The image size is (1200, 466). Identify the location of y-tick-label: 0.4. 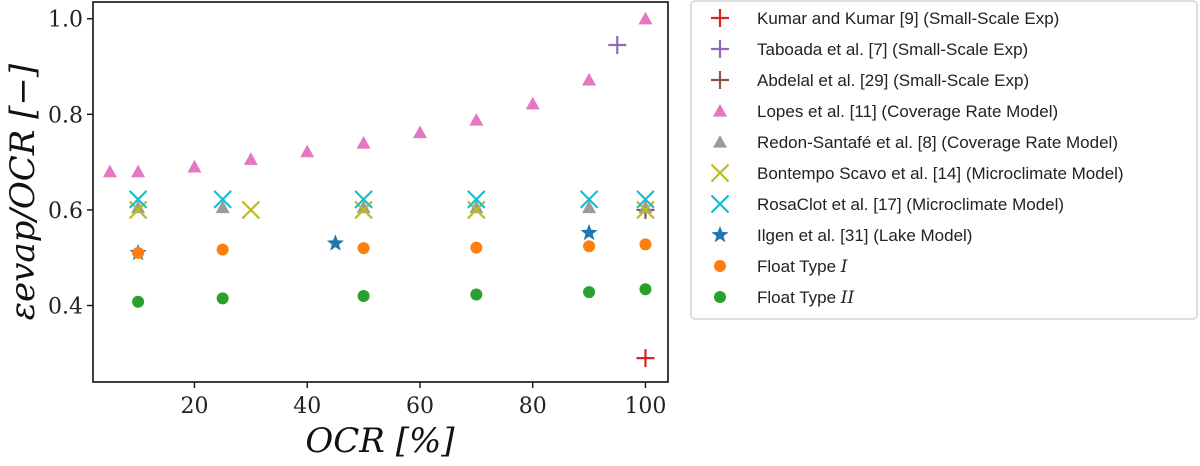
(65, 307).